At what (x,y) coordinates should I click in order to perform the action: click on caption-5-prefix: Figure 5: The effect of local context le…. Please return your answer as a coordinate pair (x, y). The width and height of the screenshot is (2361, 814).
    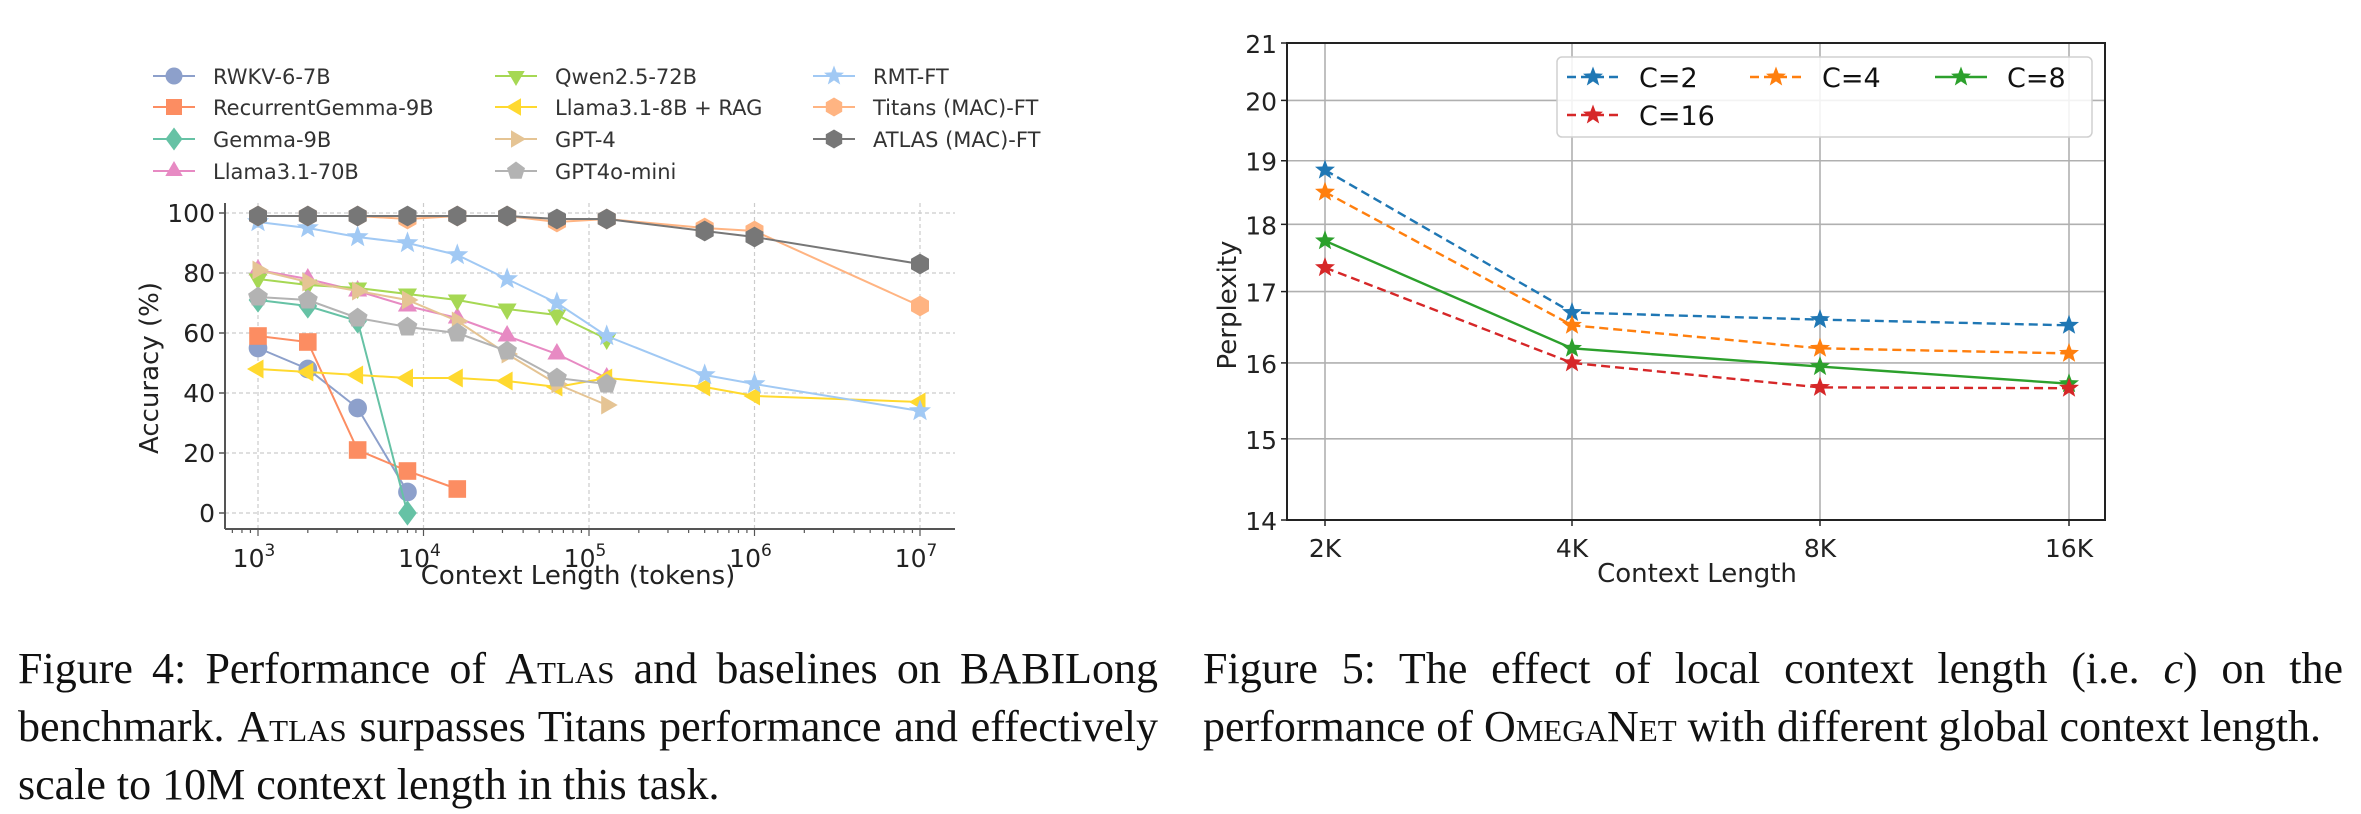
    Looking at the image, I should click on (1683, 668).